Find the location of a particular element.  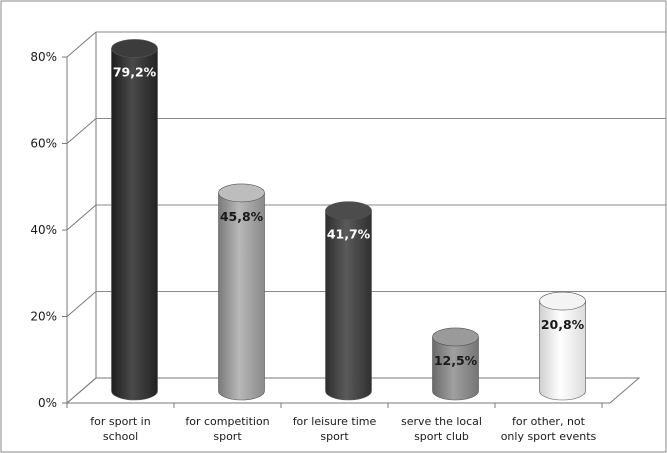

category-label: for sport in school is located at coordinates (120, 429).